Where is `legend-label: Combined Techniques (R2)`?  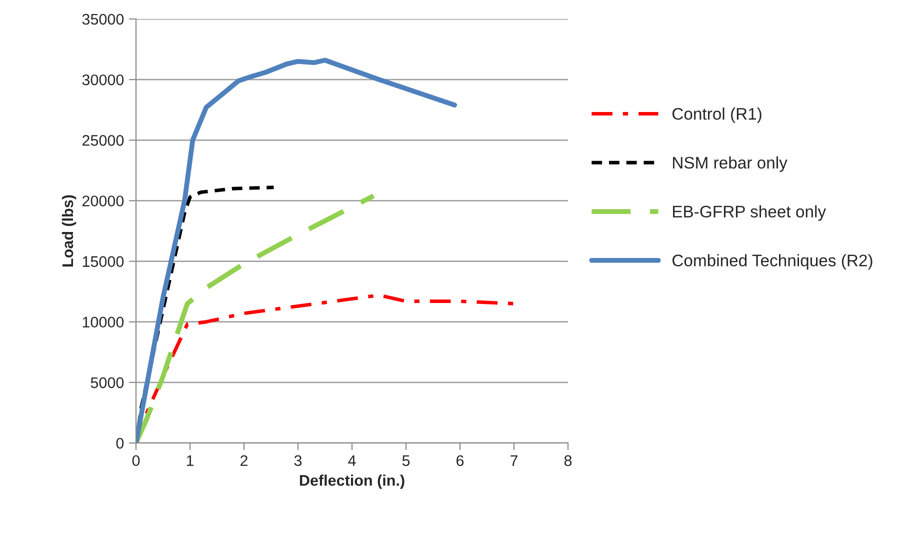 legend-label: Combined Techniques (R2) is located at coordinates (772, 262).